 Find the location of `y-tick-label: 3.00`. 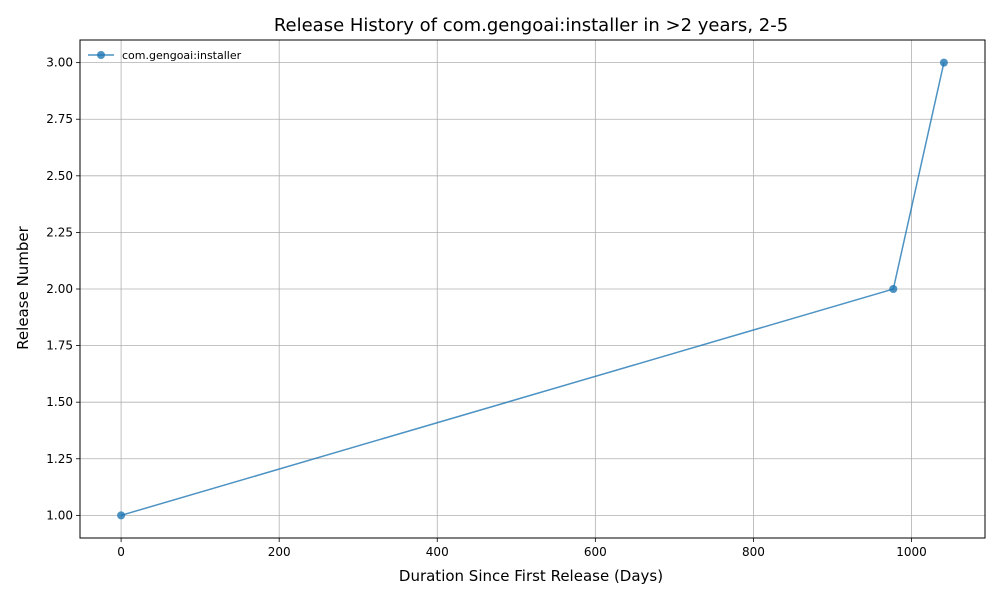

y-tick-label: 3.00 is located at coordinates (59, 63).